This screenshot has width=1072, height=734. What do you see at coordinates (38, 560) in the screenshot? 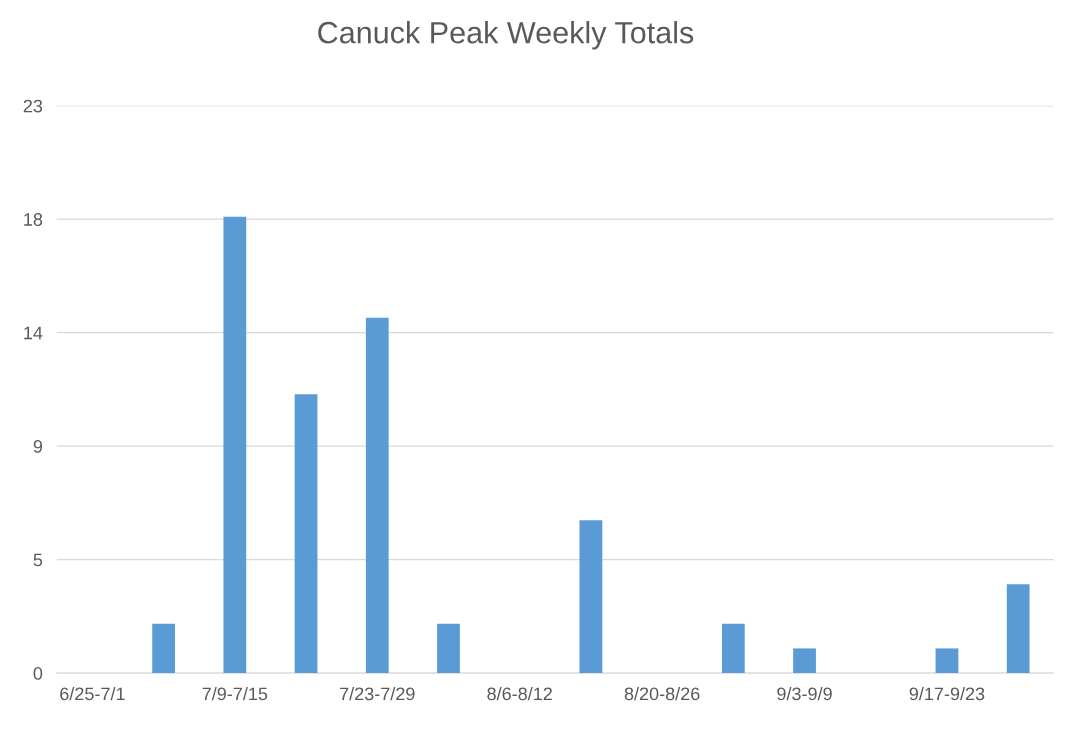
I see `y-tick-label: 5` at bounding box center [38, 560].